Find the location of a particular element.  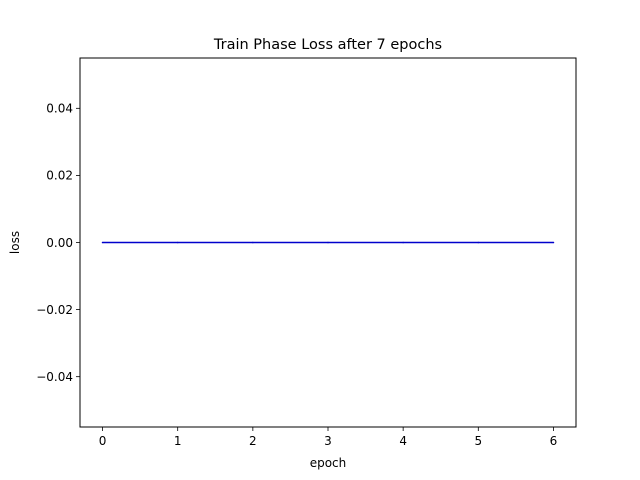

plot-series is located at coordinates (328, 242).